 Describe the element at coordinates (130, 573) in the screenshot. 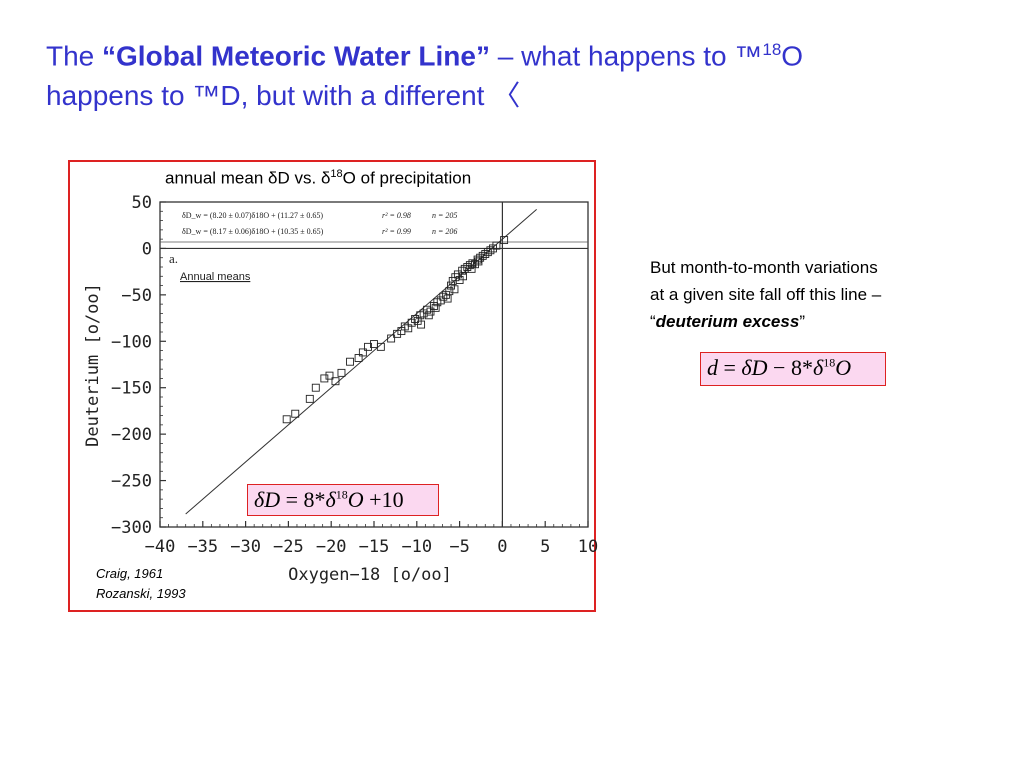

I see `citation-craig: Craig, 1961` at that location.